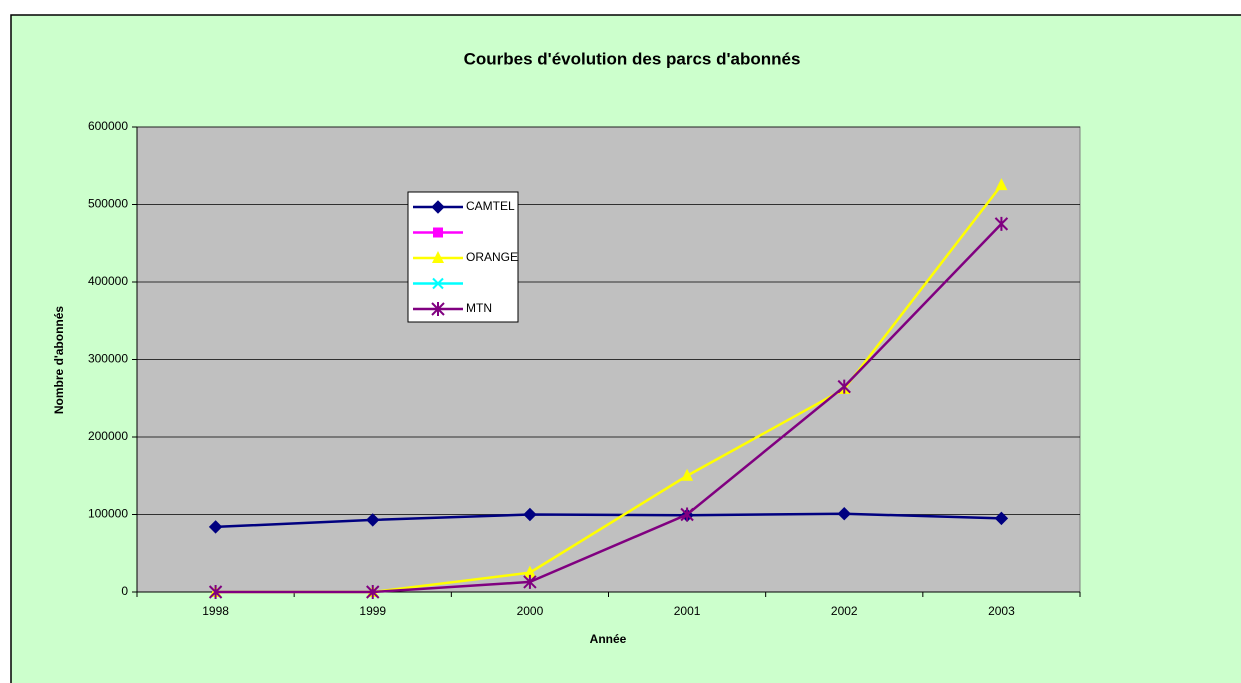 Image resolution: width=1241 pixels, height=683 pixels. Describe the element at coordinates (687, 611) in the screenshot. I see `x-tick-label: 2001` at that location.